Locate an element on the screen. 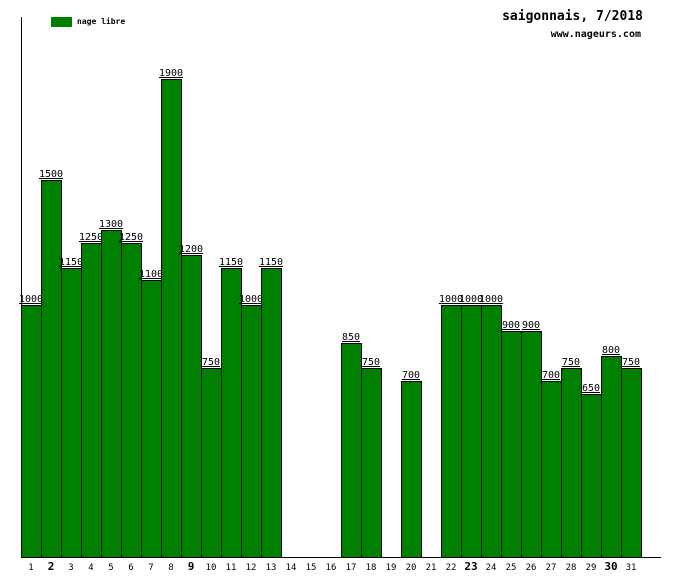  x-label-day-3: 3 is located at coordinates (71, 568).